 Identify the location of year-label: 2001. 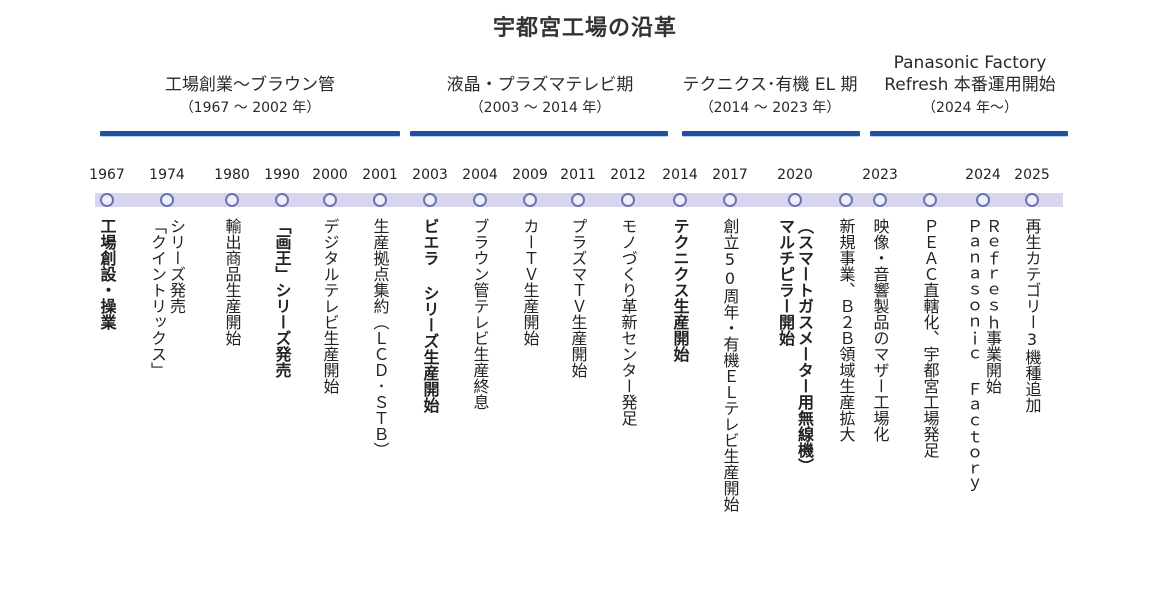
(380, 175).